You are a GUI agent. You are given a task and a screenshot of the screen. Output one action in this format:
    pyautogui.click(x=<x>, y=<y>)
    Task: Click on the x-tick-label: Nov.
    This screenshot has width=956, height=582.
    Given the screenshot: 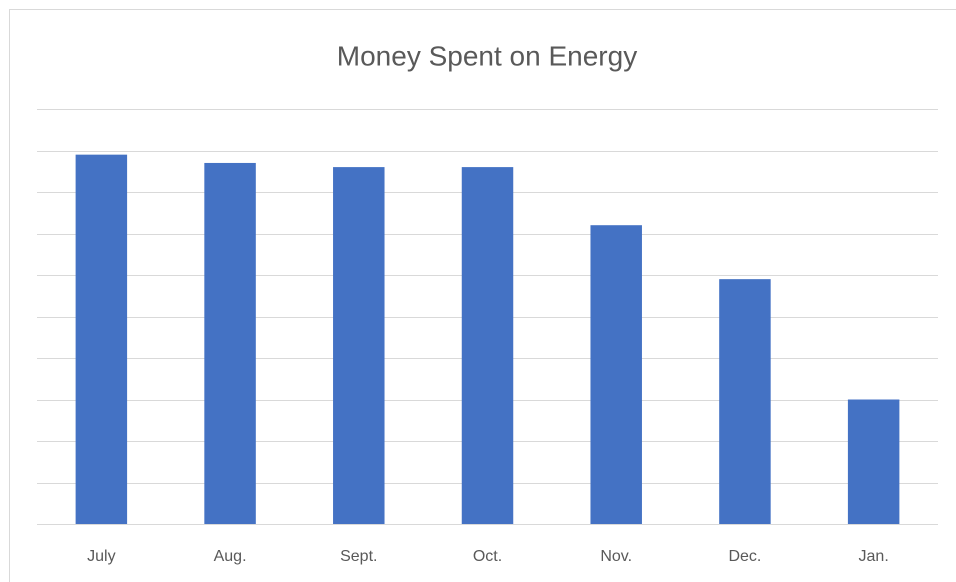 What is the action you would take?
    pyautogui.click(x=616, y=556)
    